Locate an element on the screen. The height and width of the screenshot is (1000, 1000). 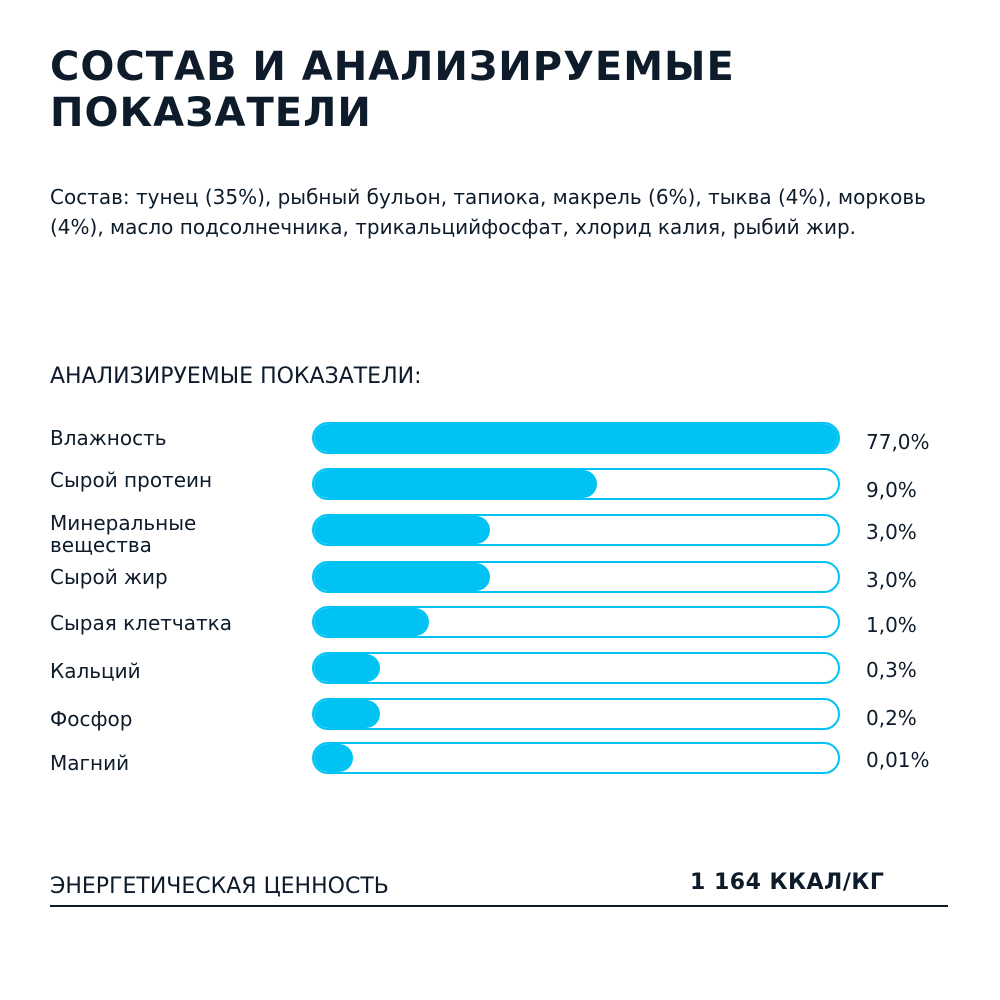
analysis-heading: АНАЛИЗИРУЕМЫЕ ПОКАЗАТЕЛИ: is located at coordinates (236, 376).